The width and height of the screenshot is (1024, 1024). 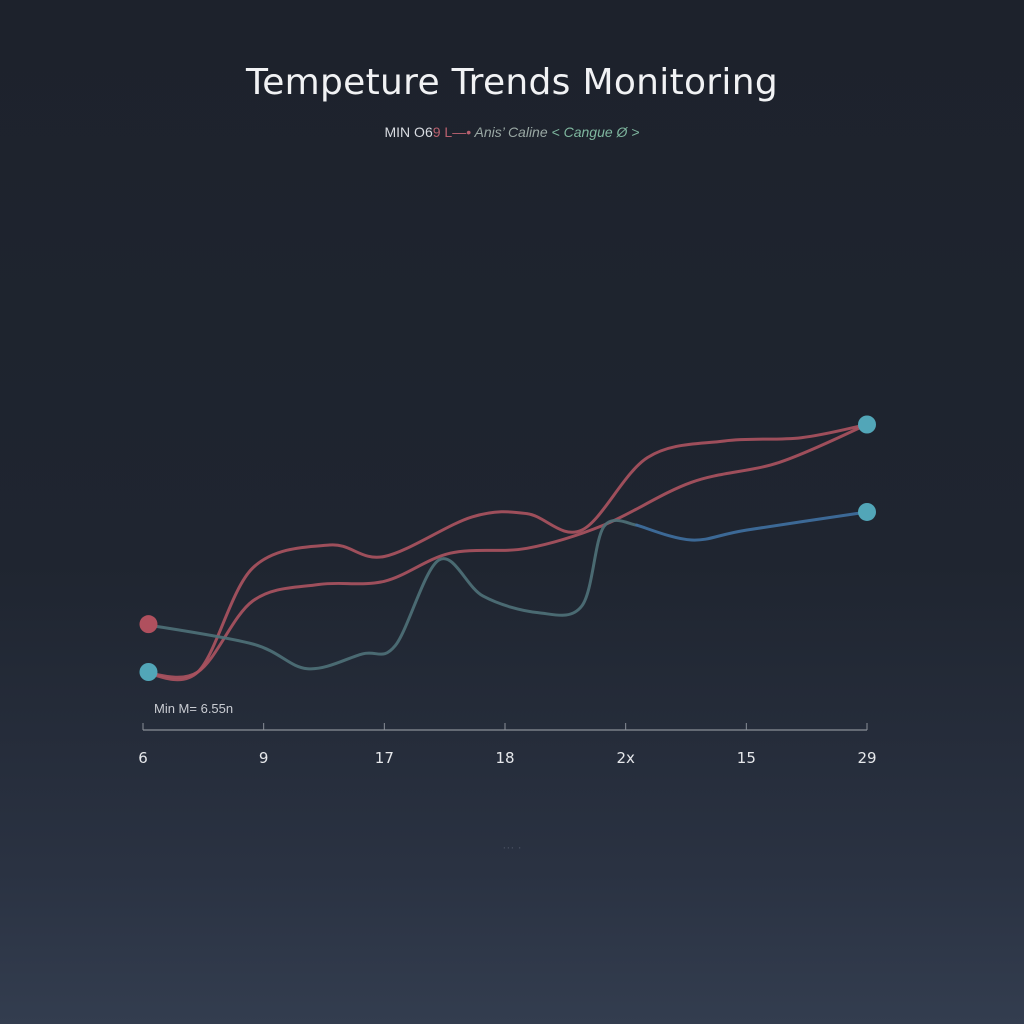 I want to click on x-tick-label: 18, so click(x=504, y=758).